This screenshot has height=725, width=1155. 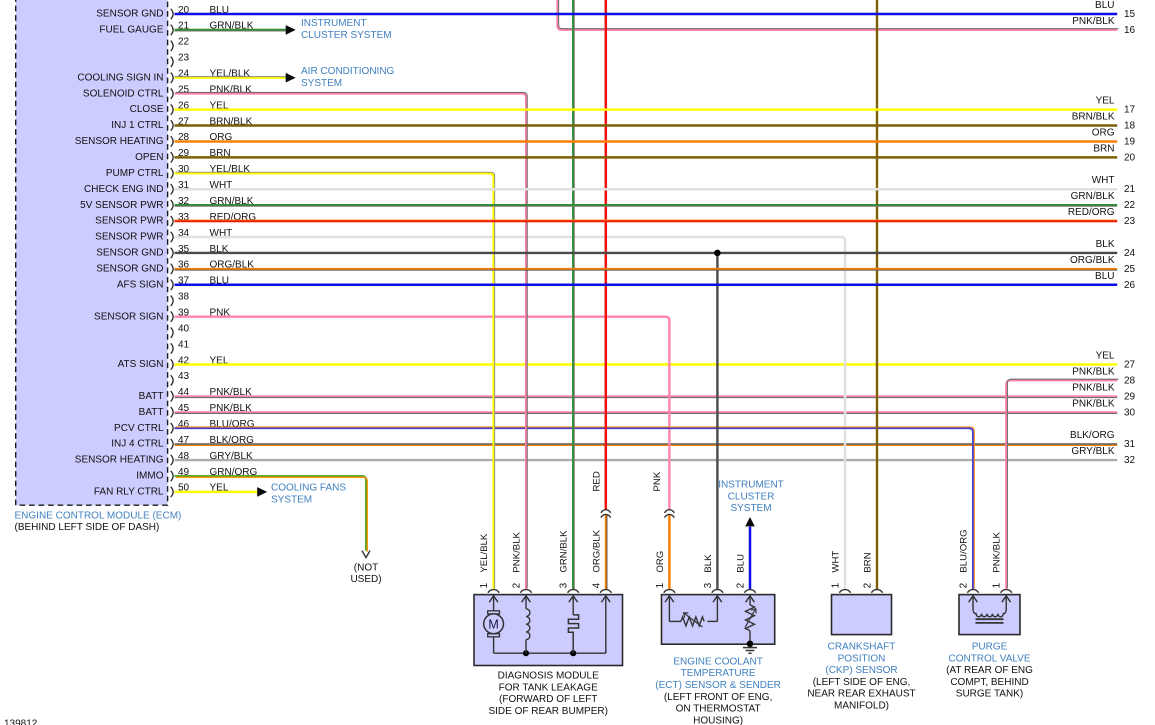 I want to click on svg-text: (BEHIND LEFT SIDE OF DASH), so click(x=87, y=527).